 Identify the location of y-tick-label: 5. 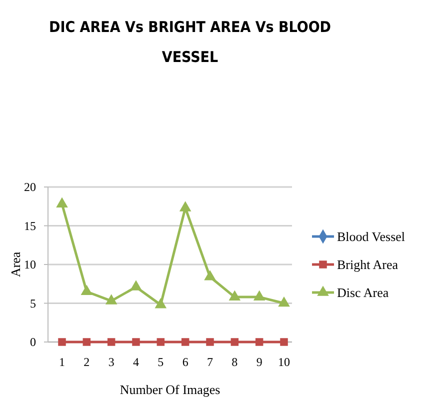
(33, 303).